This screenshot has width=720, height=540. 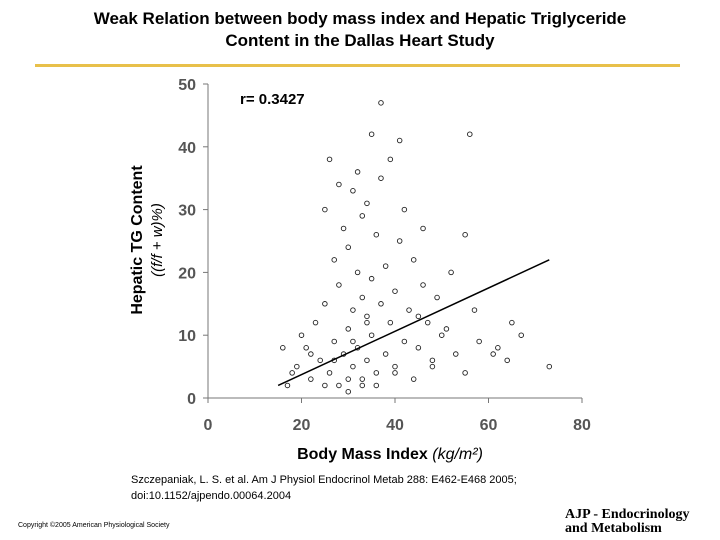 I want to click on y-tick-label: 30, so click(x=187, y=211).